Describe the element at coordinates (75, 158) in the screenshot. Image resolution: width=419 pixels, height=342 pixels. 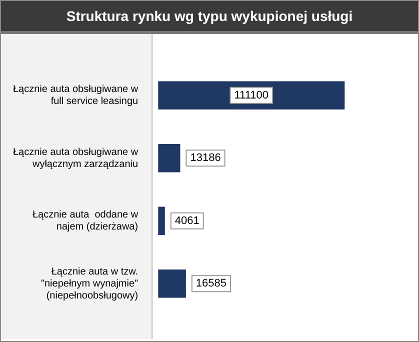
I see `y-tick-label: Łącznie auta obsługiwane w wyłącznym zarządzaniu` at that location.